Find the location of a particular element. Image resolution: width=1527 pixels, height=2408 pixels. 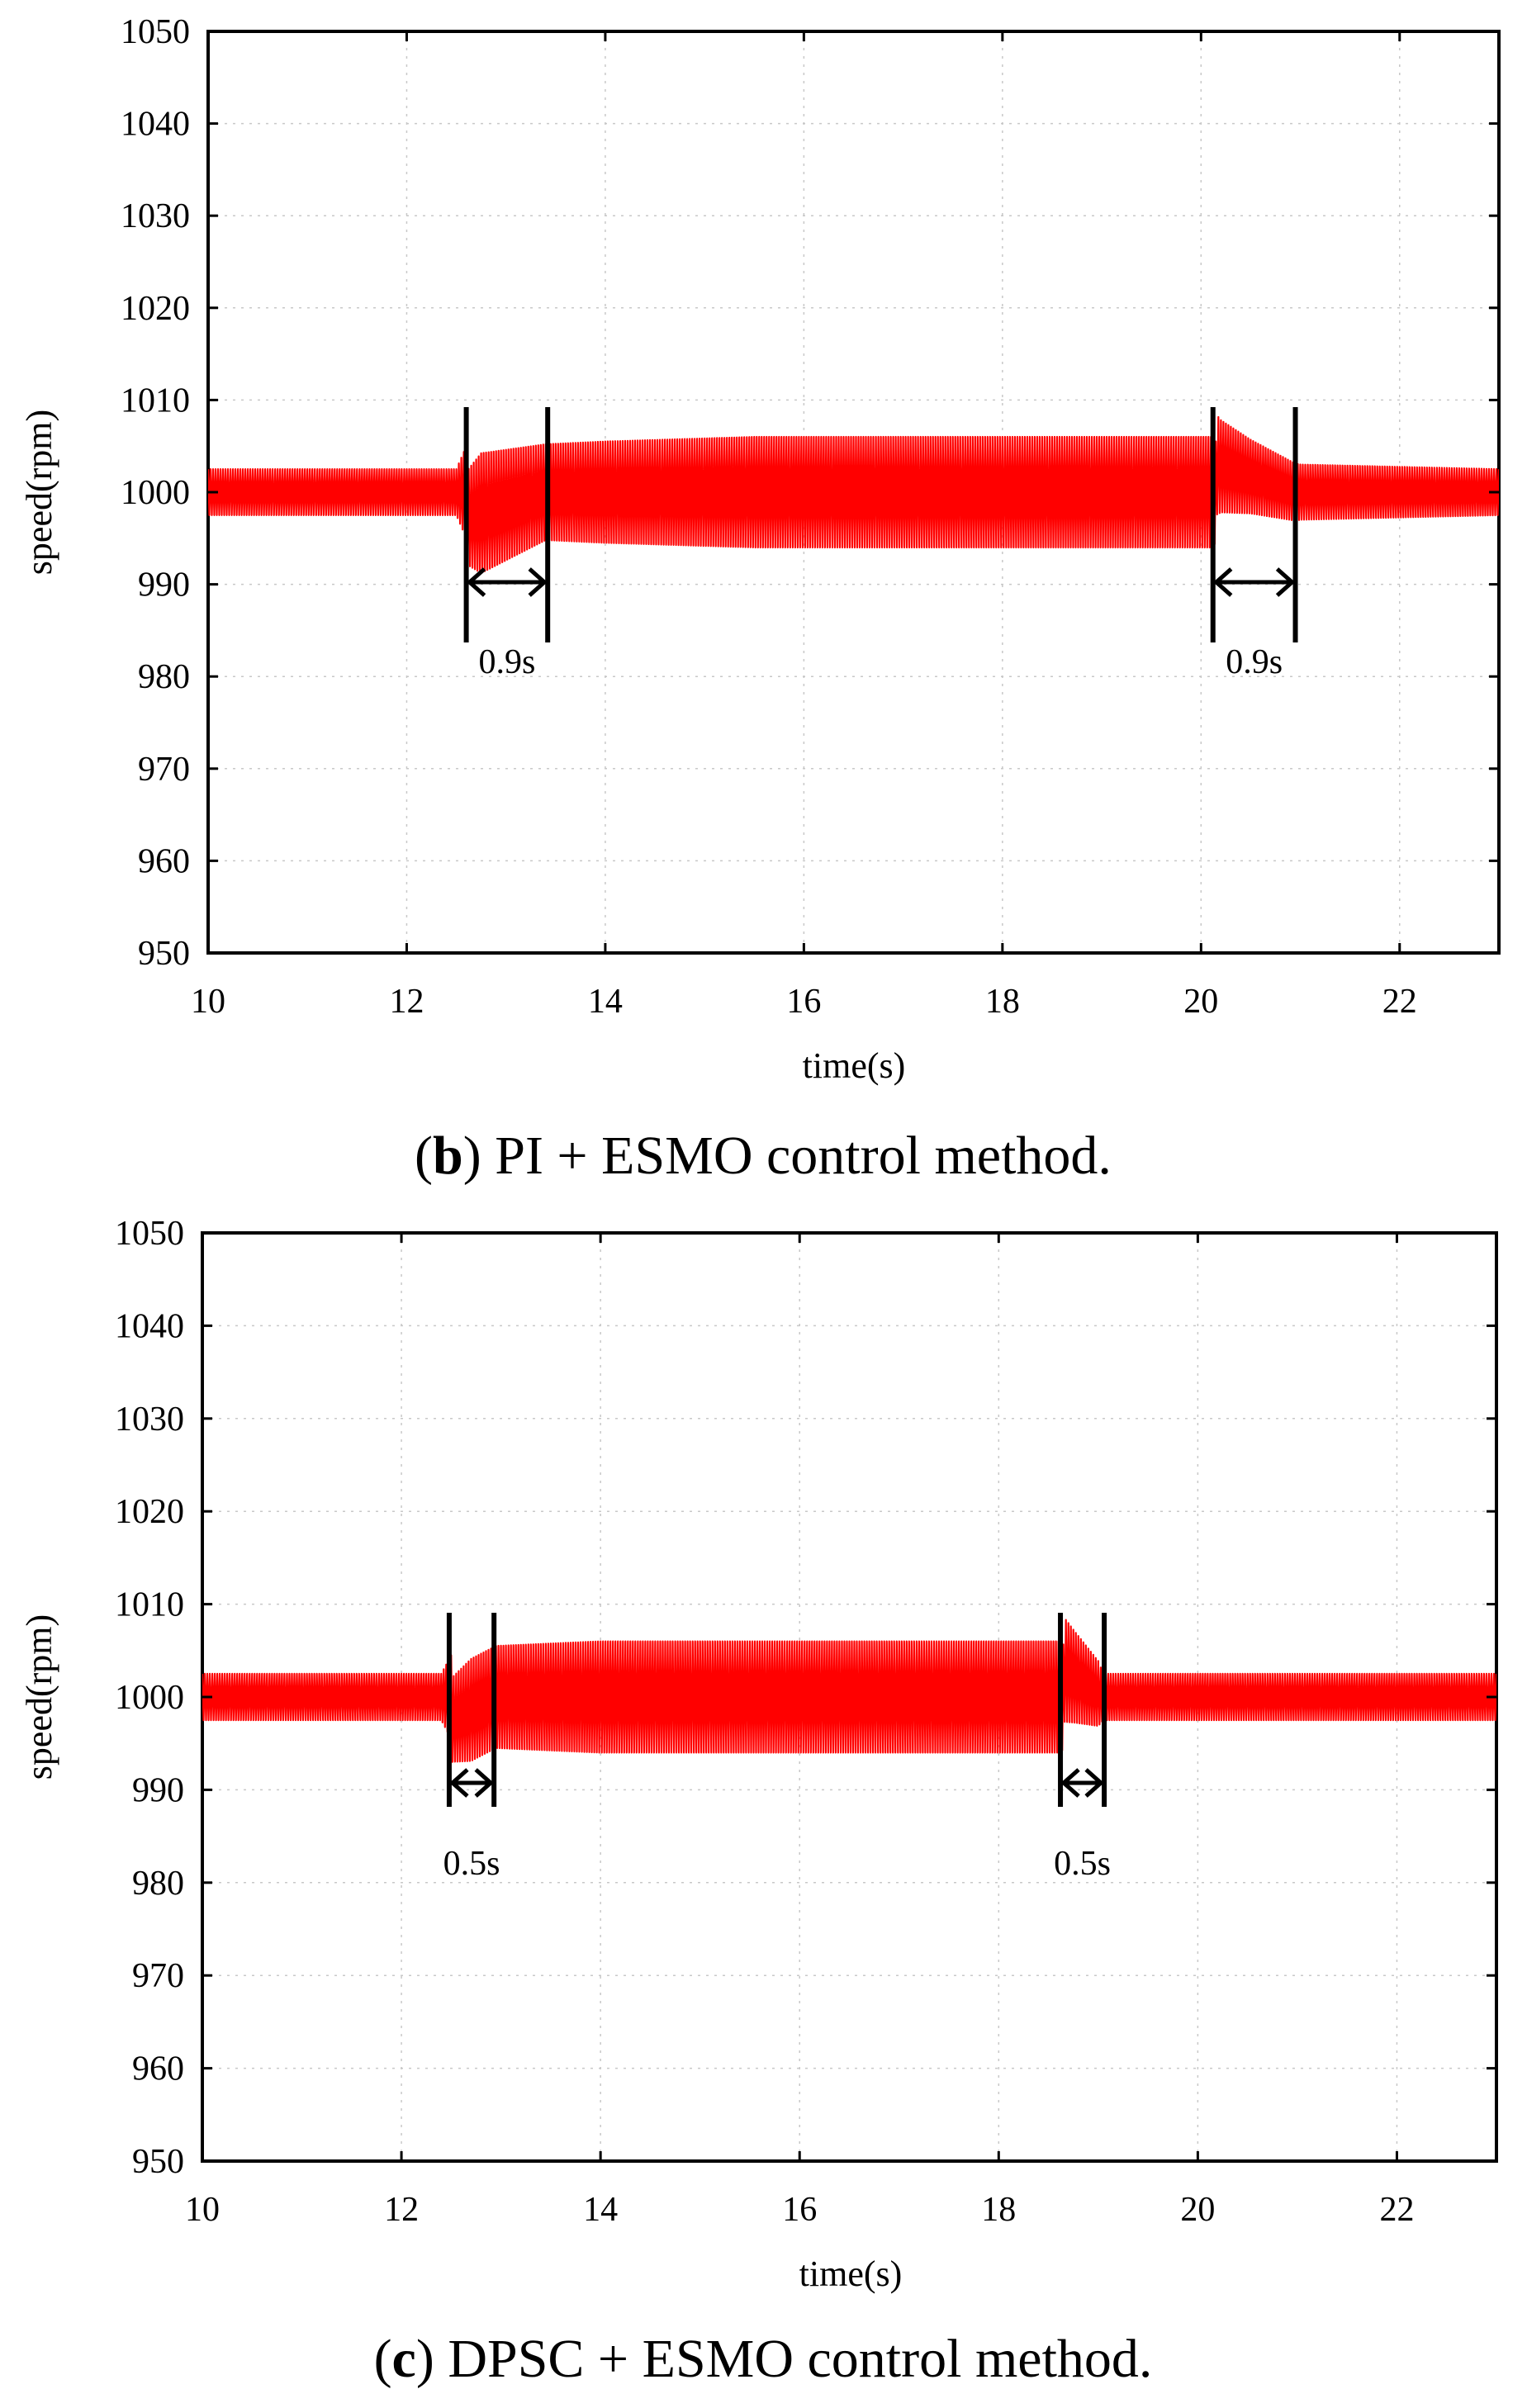

caption-c: (c) DPSC + ESMO control method. is located at coordinates (764, 2359).